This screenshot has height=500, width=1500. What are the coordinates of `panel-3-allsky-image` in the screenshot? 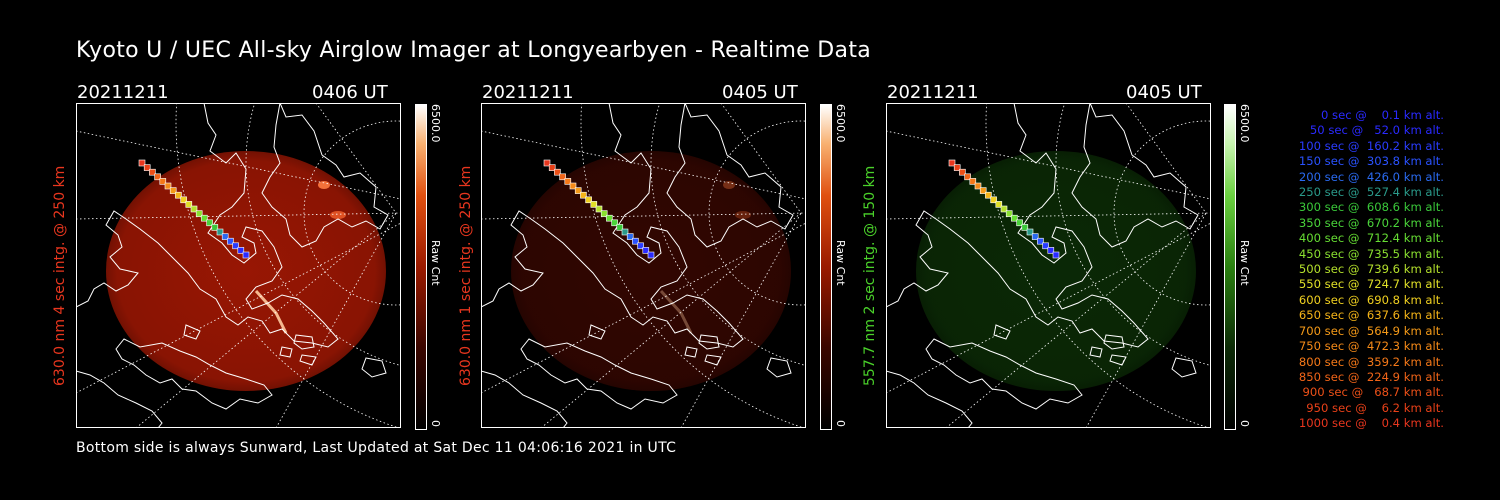 It's located at (1048, 265).